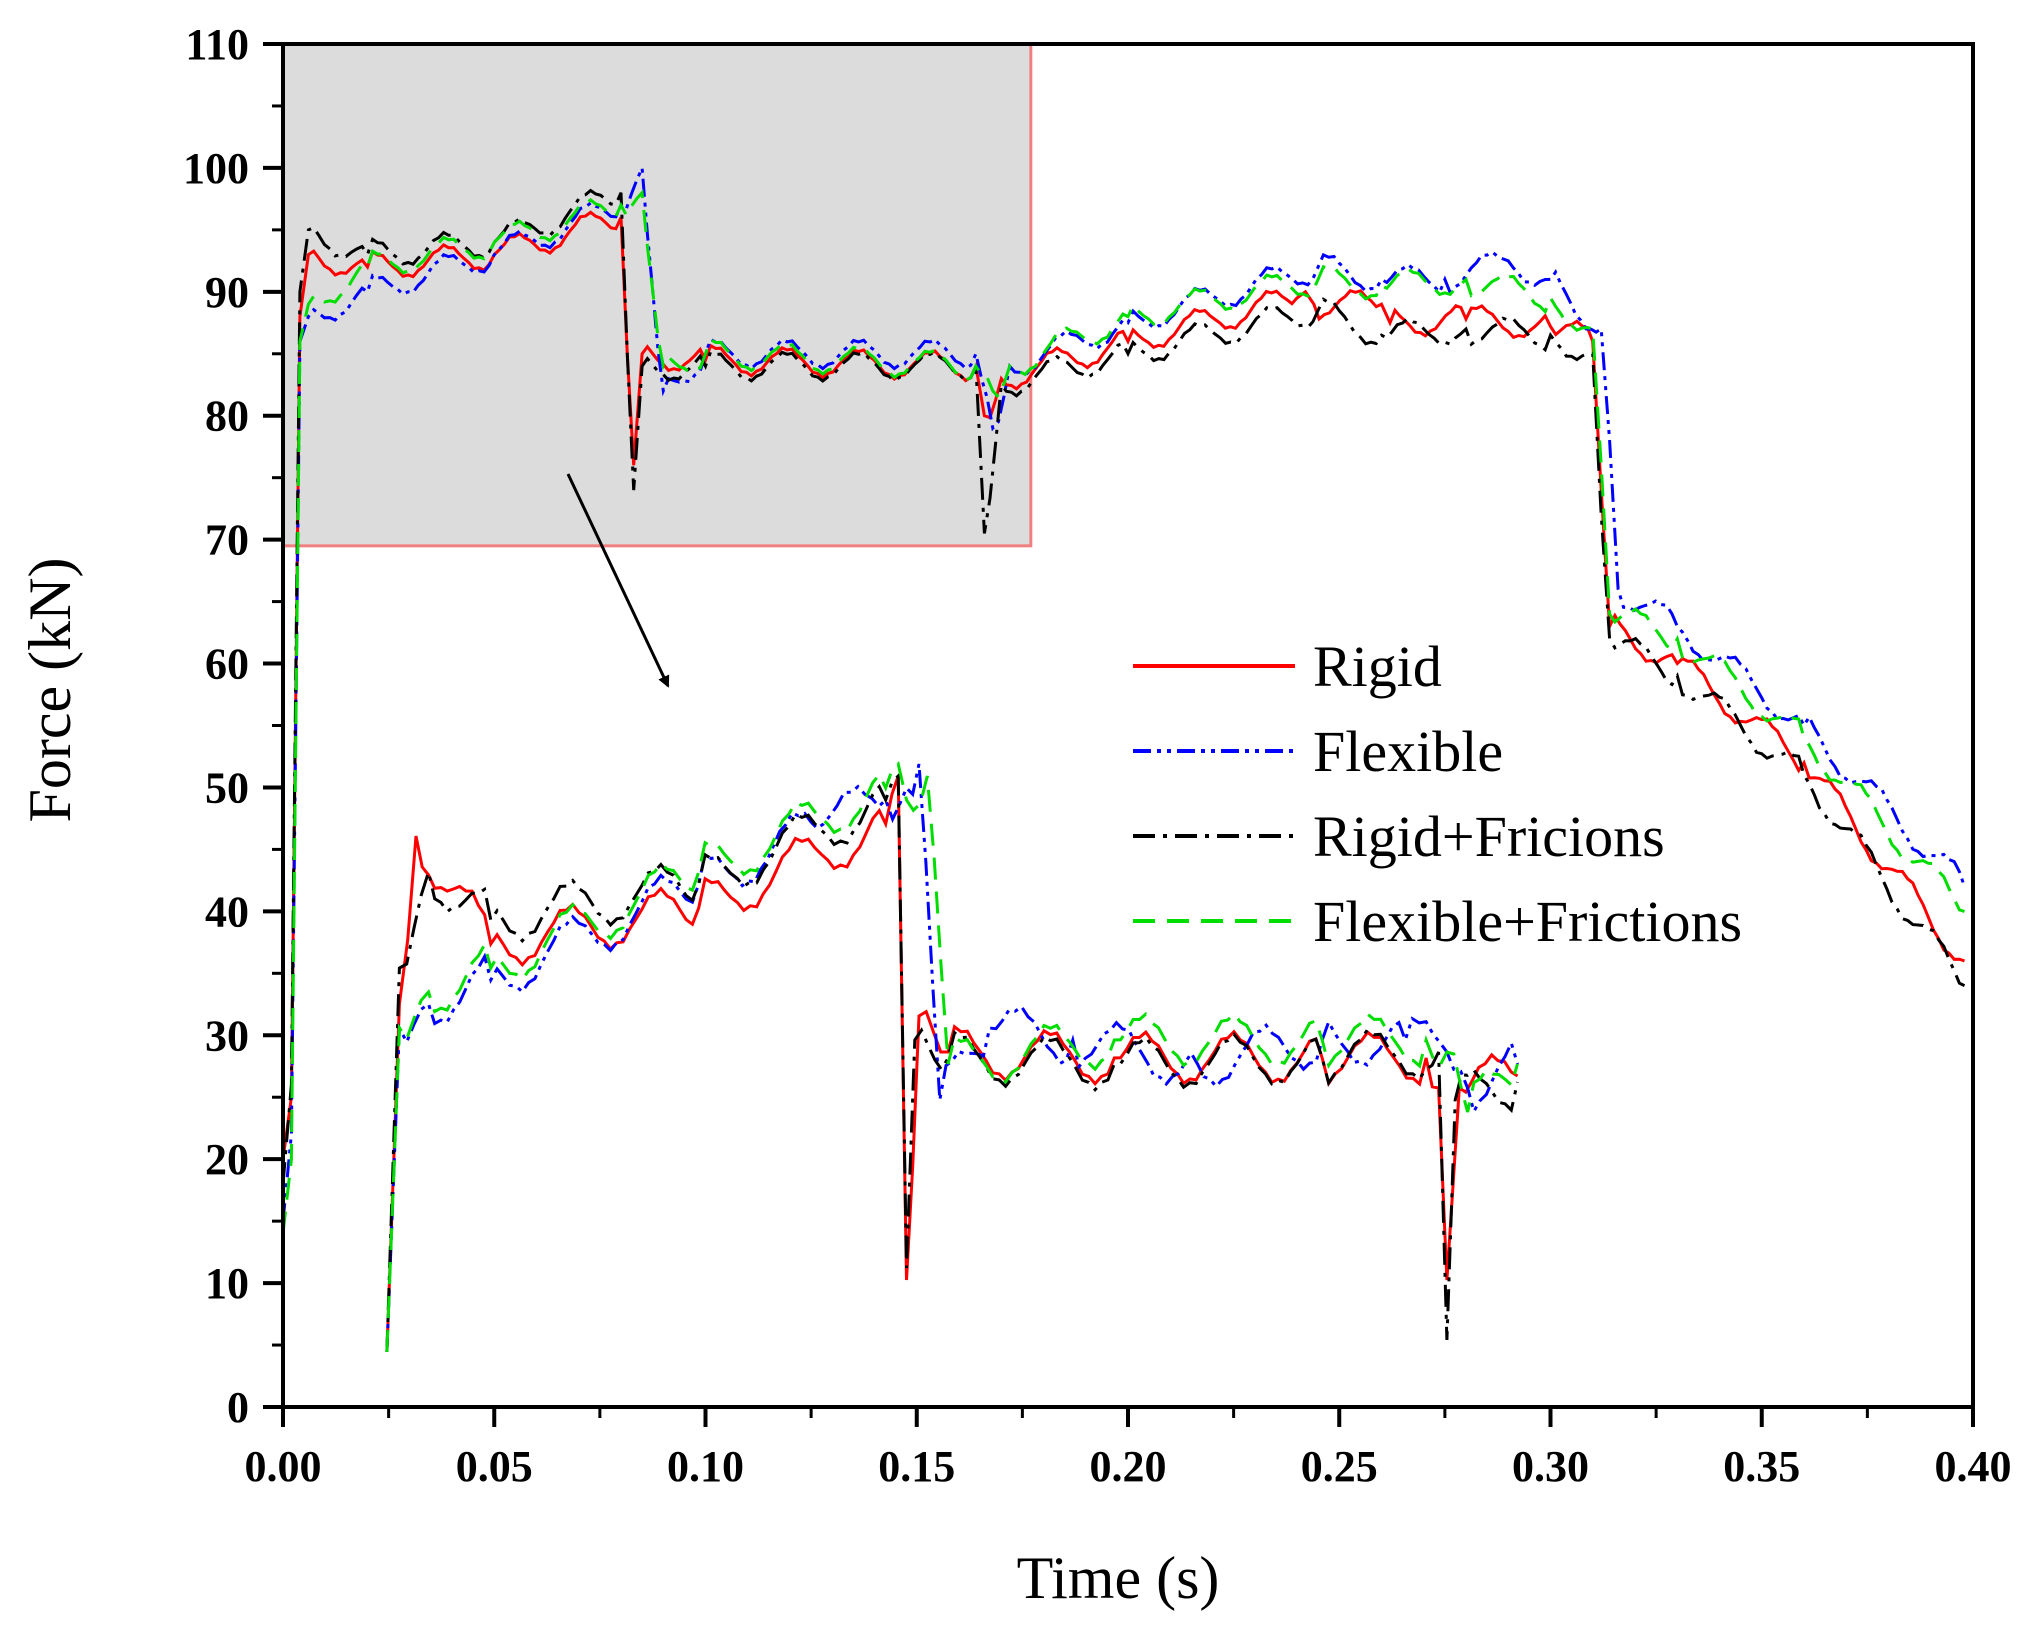  I want to click on zoom-region-layer, so click(657, 295).